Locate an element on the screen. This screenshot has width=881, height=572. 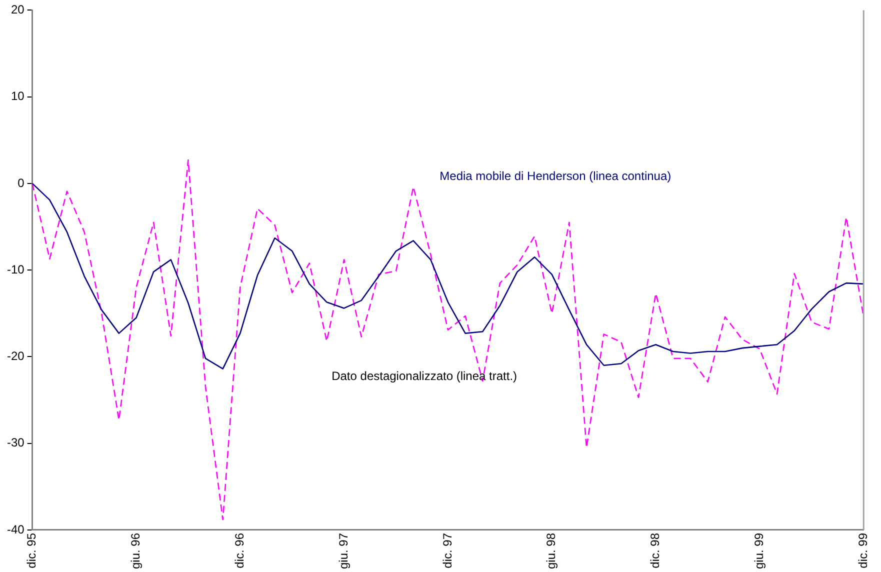
text: Dato destagionalizzato (linea tratt.) is located at coordinates (425, 375).